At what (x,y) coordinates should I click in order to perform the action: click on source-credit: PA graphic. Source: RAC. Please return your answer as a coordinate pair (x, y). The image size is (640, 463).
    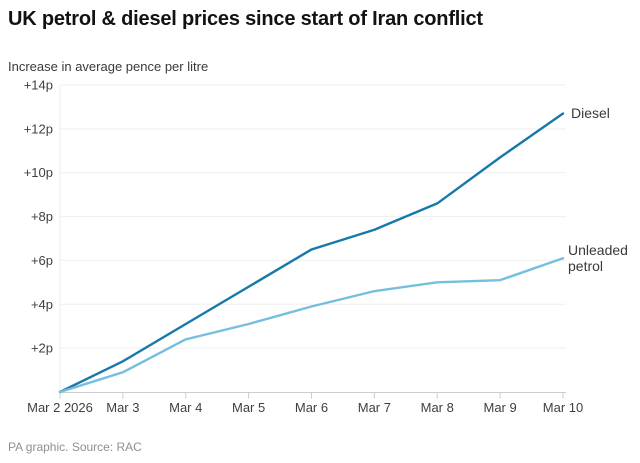
    Looking at the image, I should click on (75, 447).